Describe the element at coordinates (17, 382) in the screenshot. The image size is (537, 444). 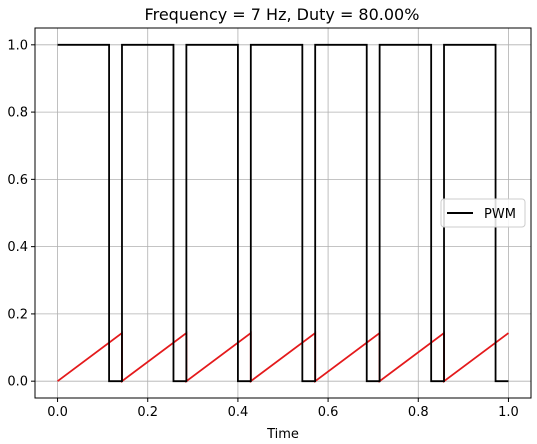
I see `y-tick-label-0: 0.0` at that location.